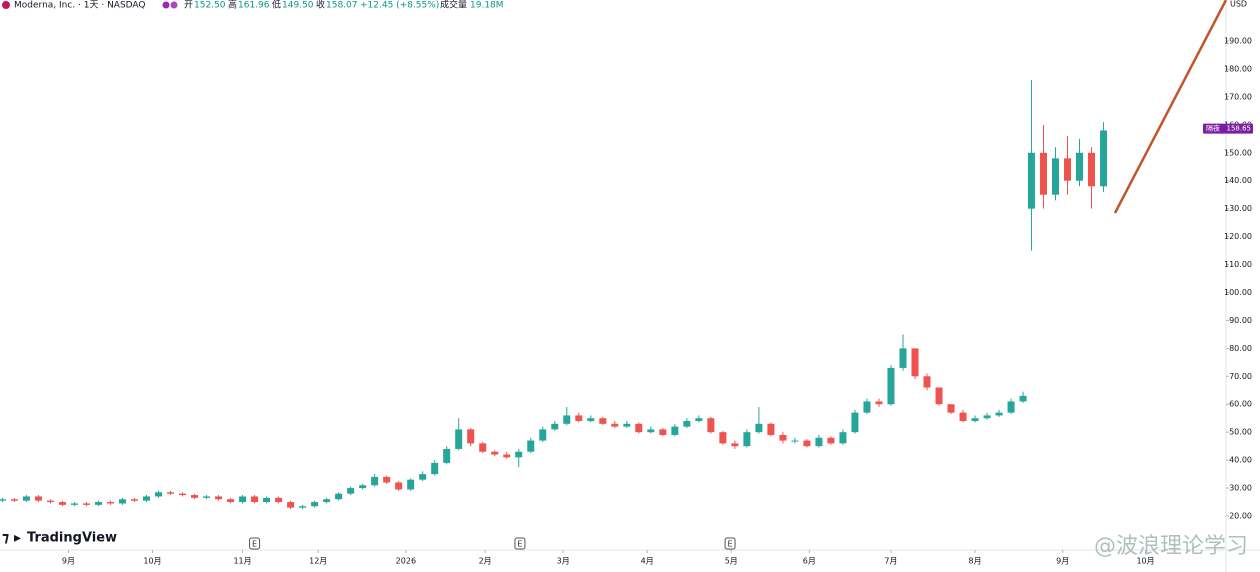 The height and width of the screenshot is (572, 1260). What do you see at coordinates (974, 561) in the screenshot?
I see `x-tick-label: 8月` at bounding box center [974, 561].